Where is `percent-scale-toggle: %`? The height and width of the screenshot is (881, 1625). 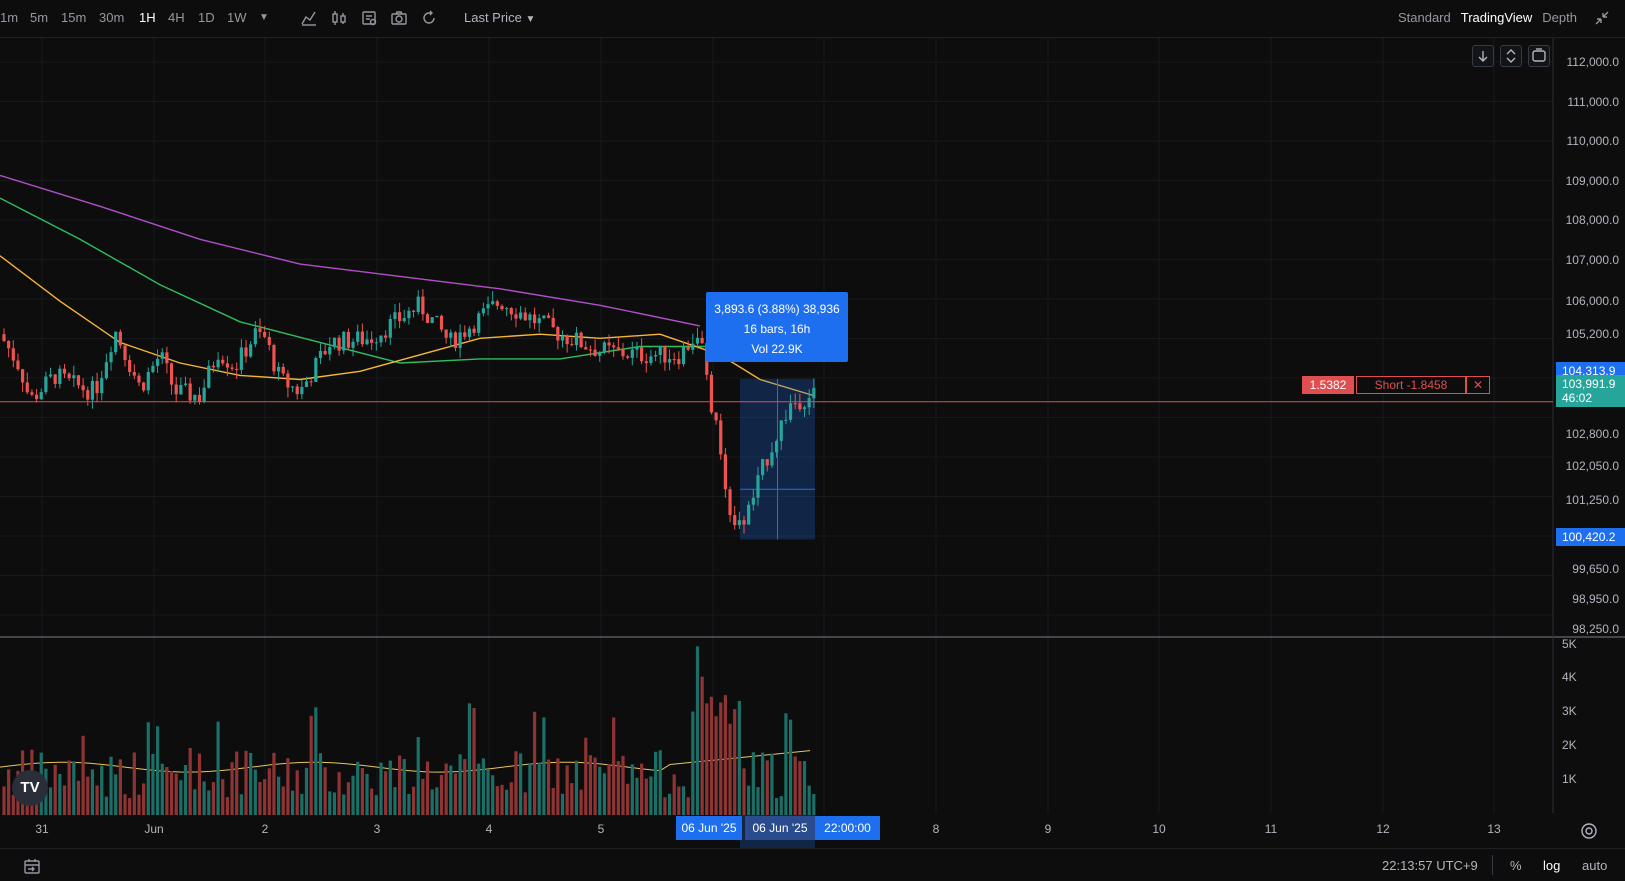 percent-scale-toggle: % is located at coordinates (1516, 865).